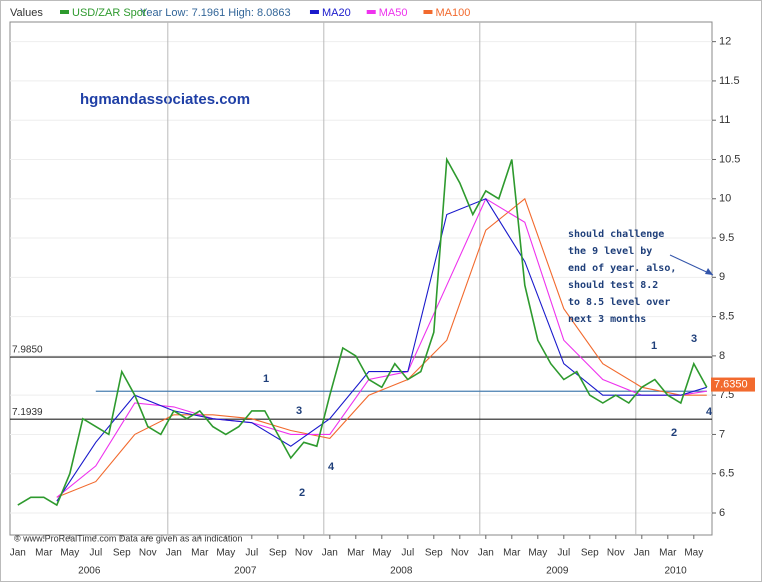 This screenshot has width=762, height=582. I want to click on note-line: should challenge, so click(616, 234).